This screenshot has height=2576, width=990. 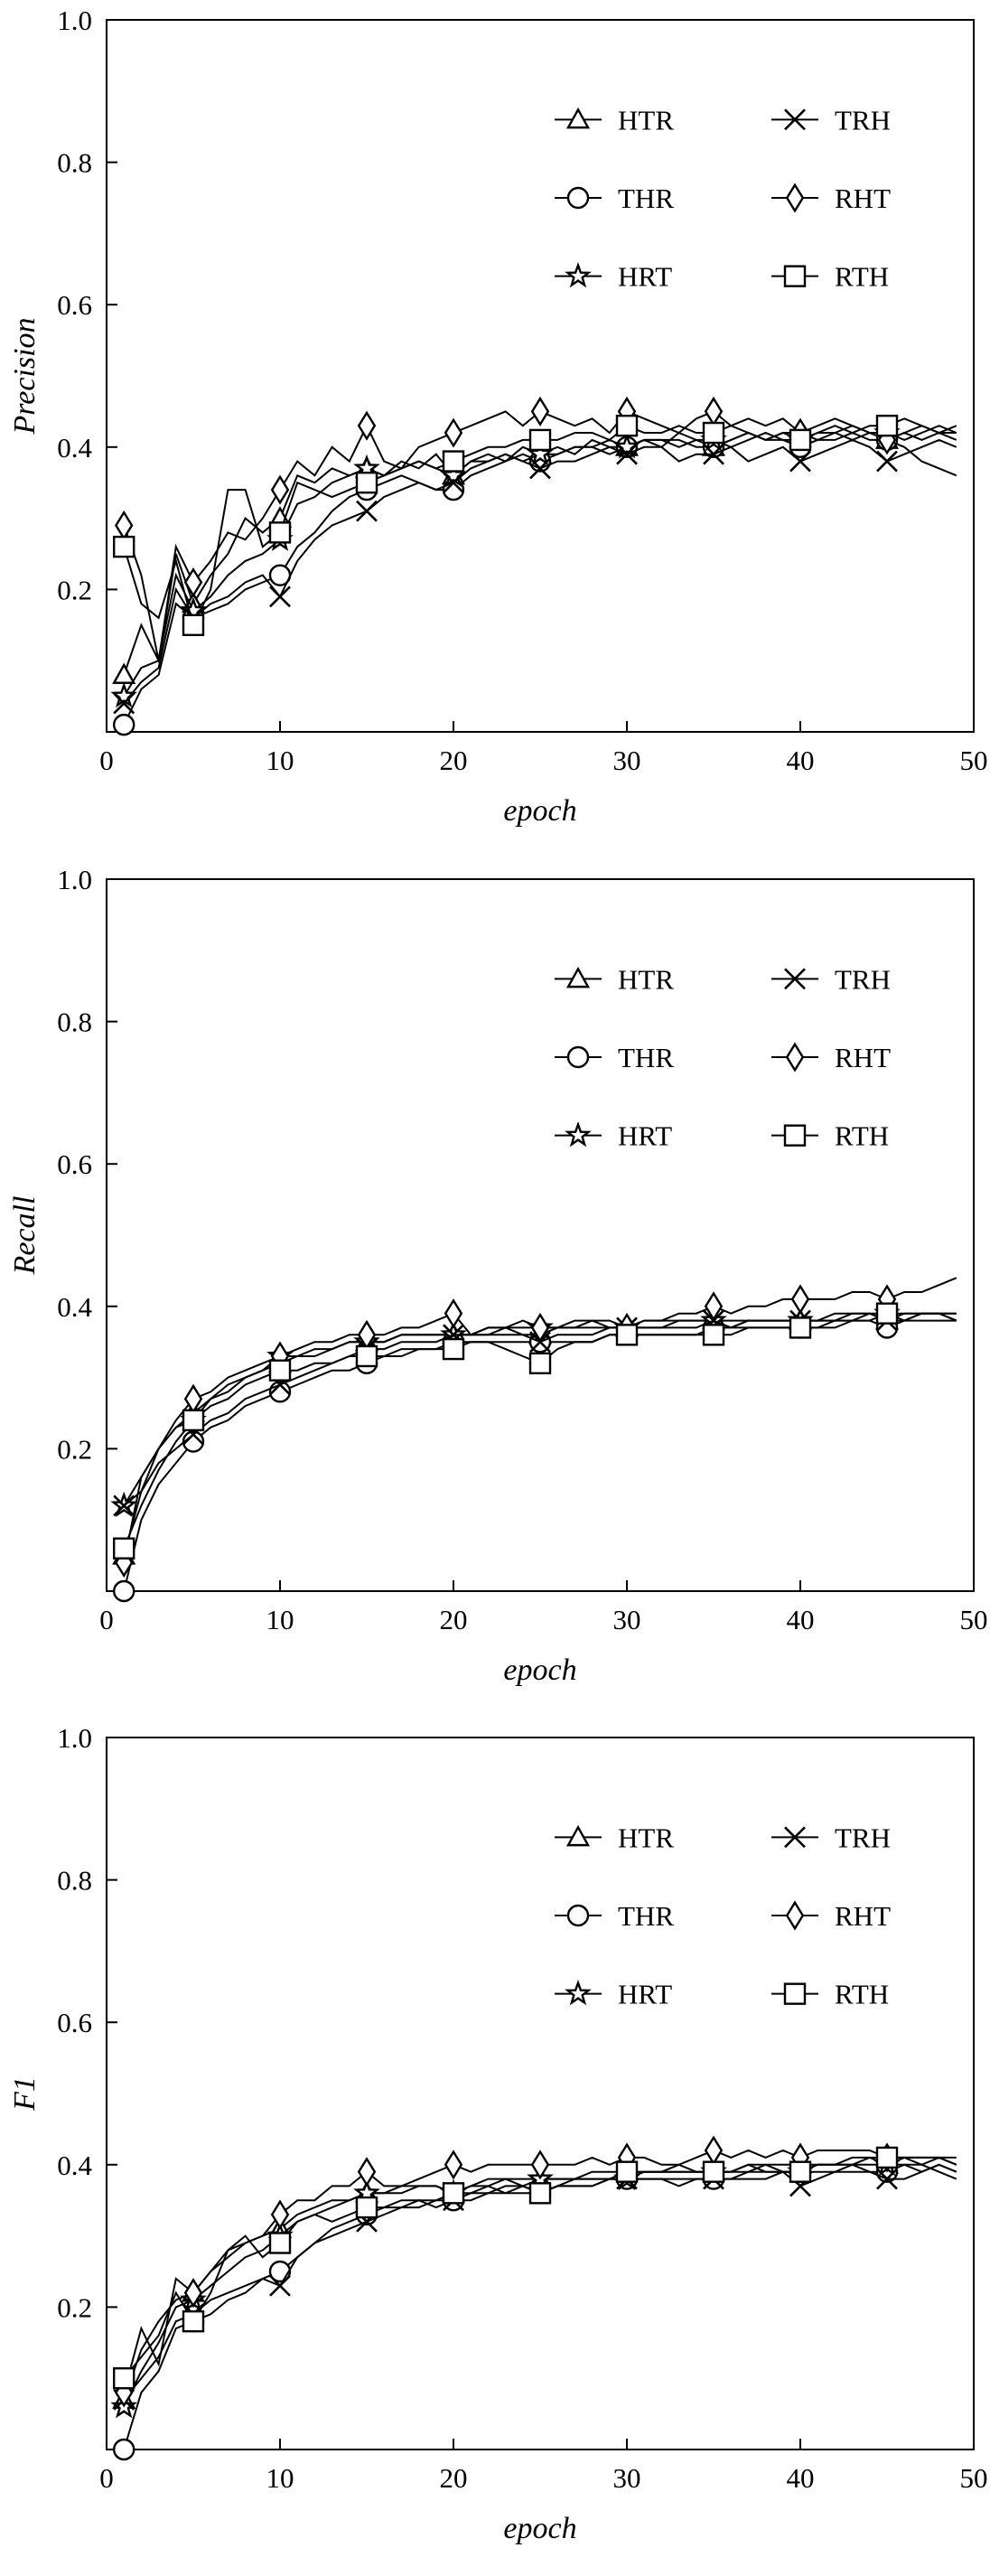 What do you see at coordinates (578, 275) in the screenshot?
I see `legend-marker-HRT` at bounding box center [578, 275].